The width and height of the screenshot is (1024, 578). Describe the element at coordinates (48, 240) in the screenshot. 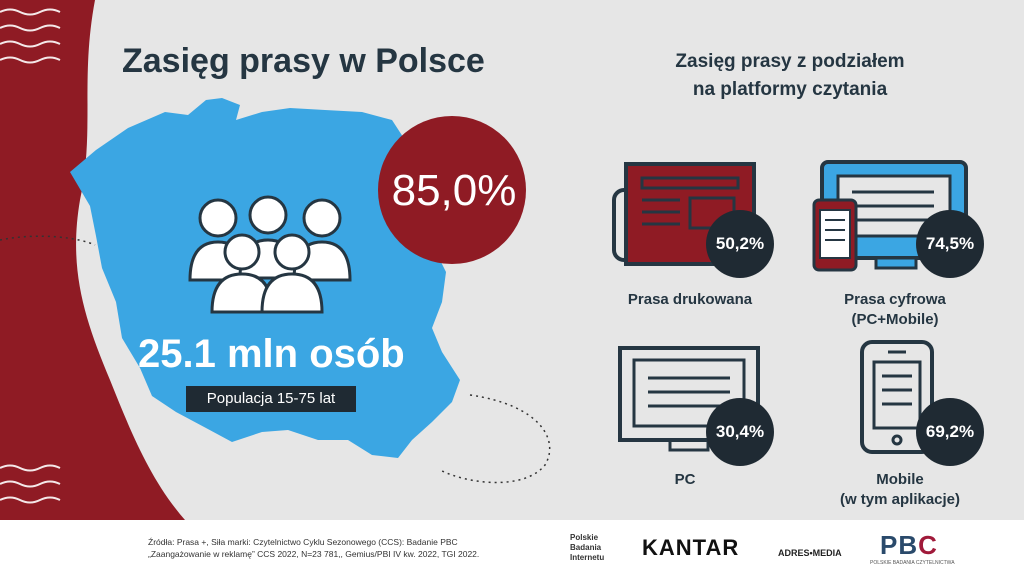

I see `dotted-orbit-left` at that location.